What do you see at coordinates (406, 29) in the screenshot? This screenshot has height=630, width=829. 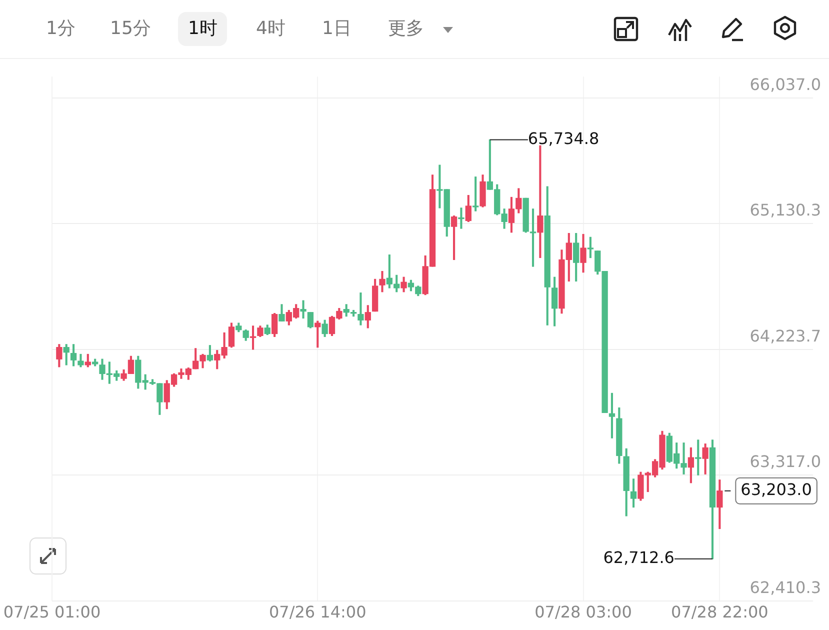 I see `text: 更多` at bounding box center [406, 29].